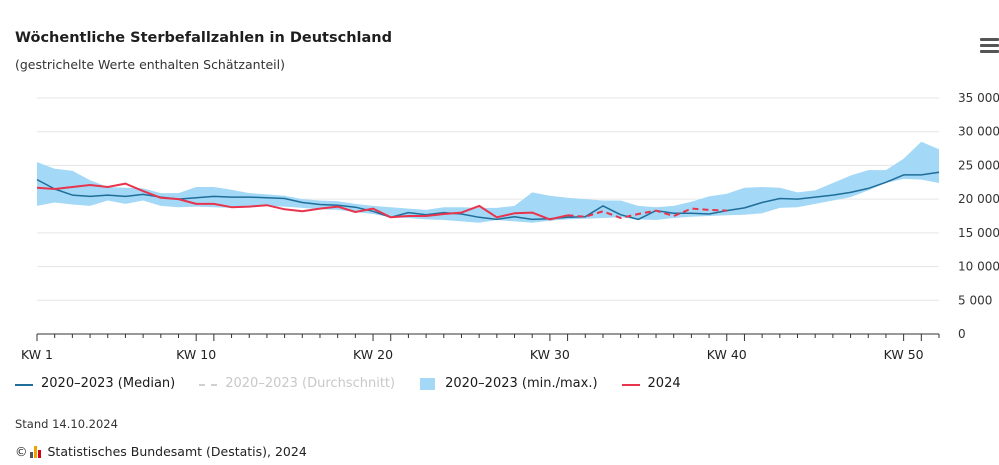 The height and width of the screenshot is (465, 999). I want to click on y-tick-label: 30 000, so click(978, 132).